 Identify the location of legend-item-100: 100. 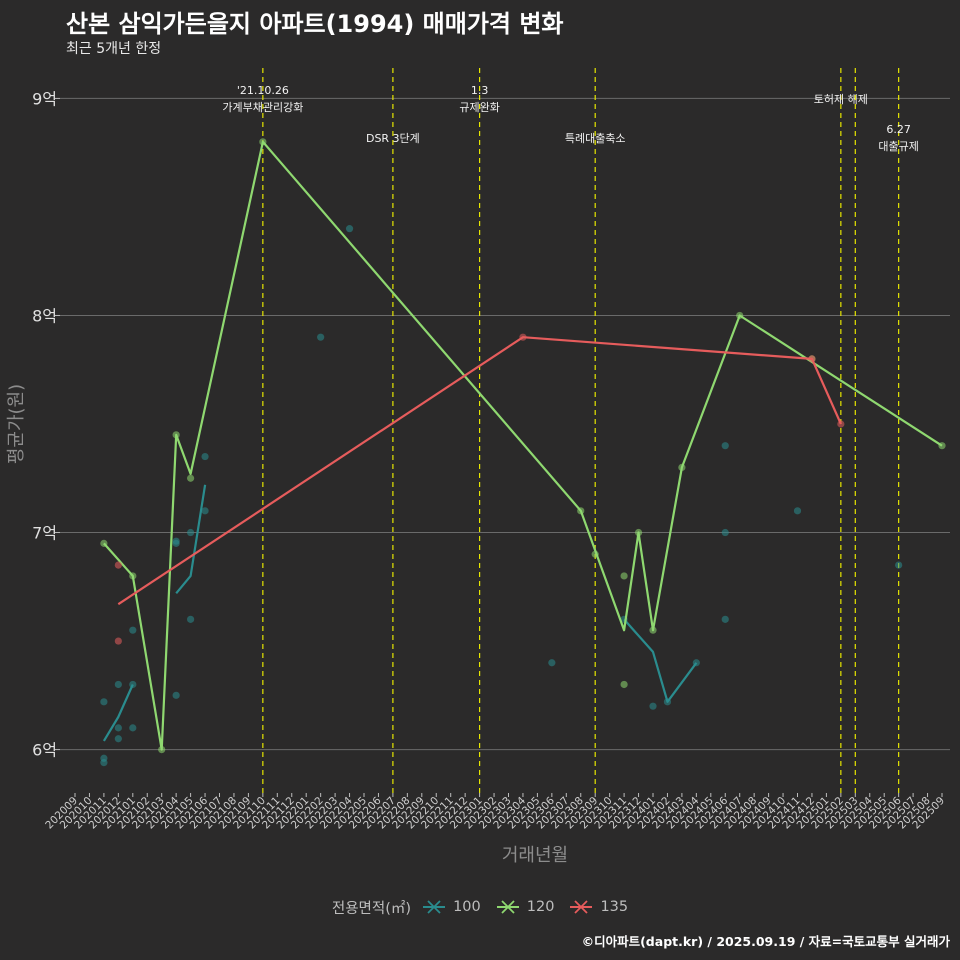
(451, 907).